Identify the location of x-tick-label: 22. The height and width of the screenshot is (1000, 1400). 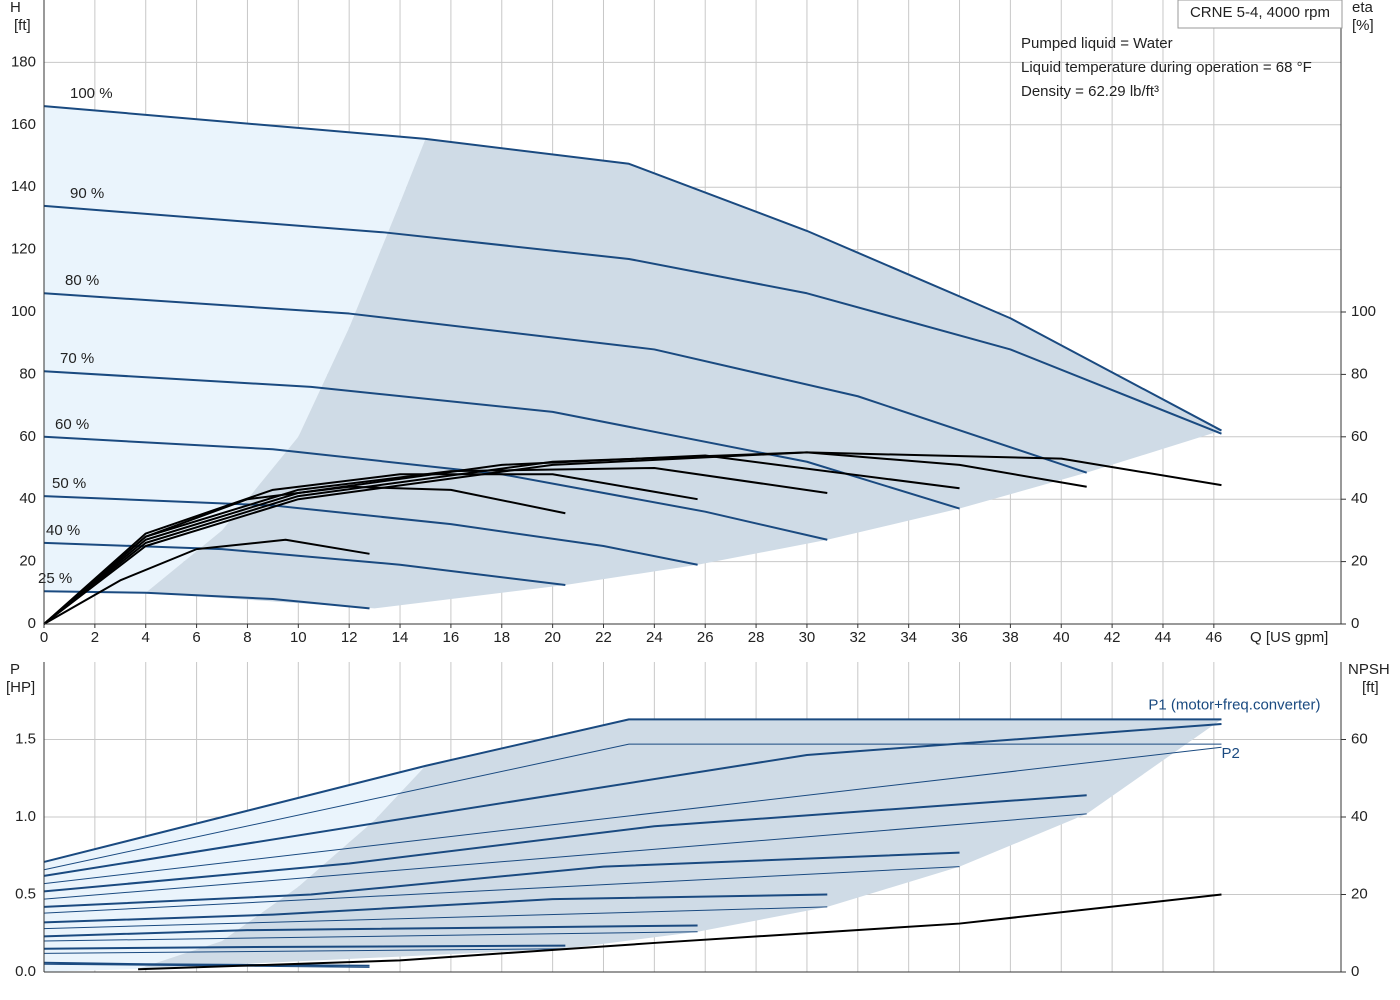
(603, 637).